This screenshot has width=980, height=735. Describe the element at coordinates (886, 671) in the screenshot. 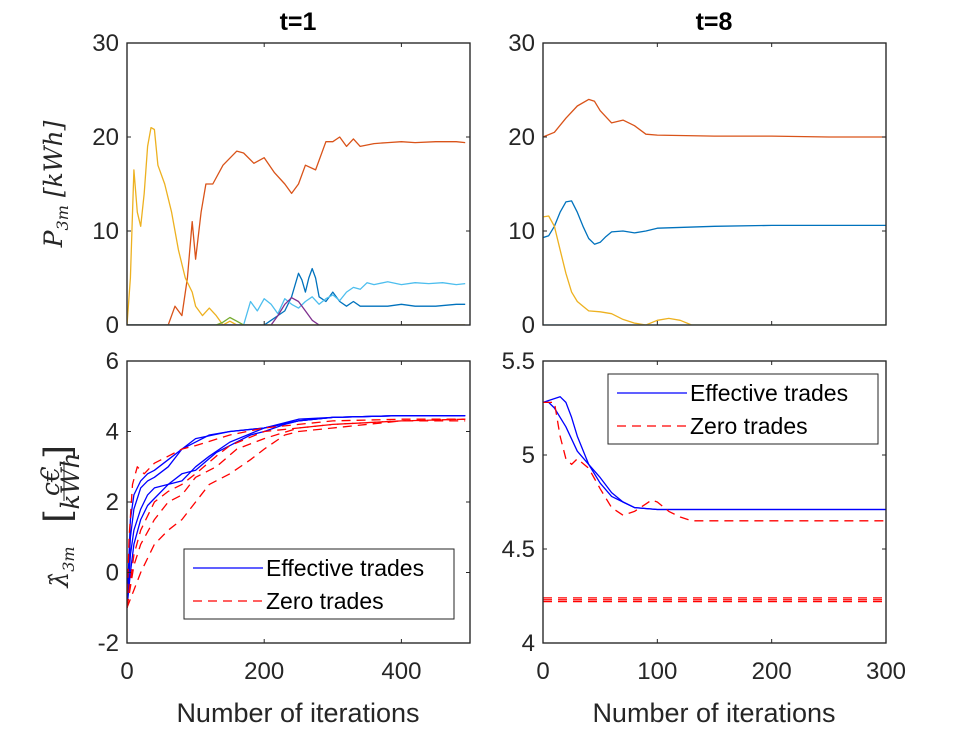

I see `x-tick-label: 300` at that location.